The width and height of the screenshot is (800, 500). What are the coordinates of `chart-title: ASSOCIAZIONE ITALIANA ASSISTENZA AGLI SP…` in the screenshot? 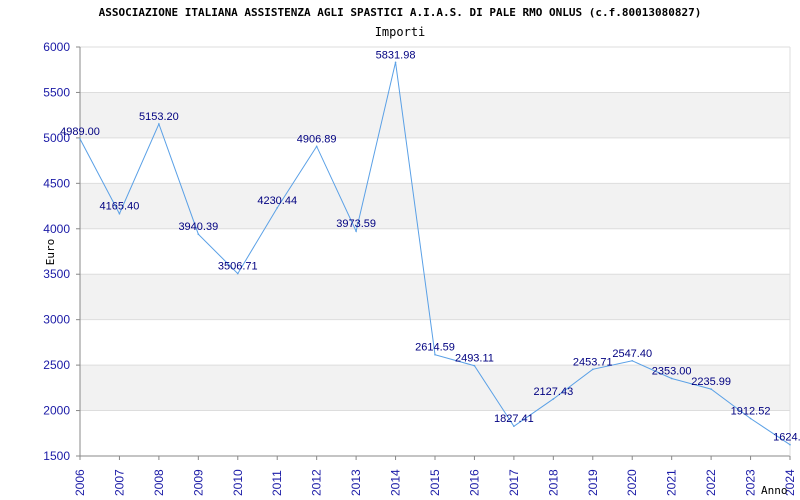 It's located at (400, 12).